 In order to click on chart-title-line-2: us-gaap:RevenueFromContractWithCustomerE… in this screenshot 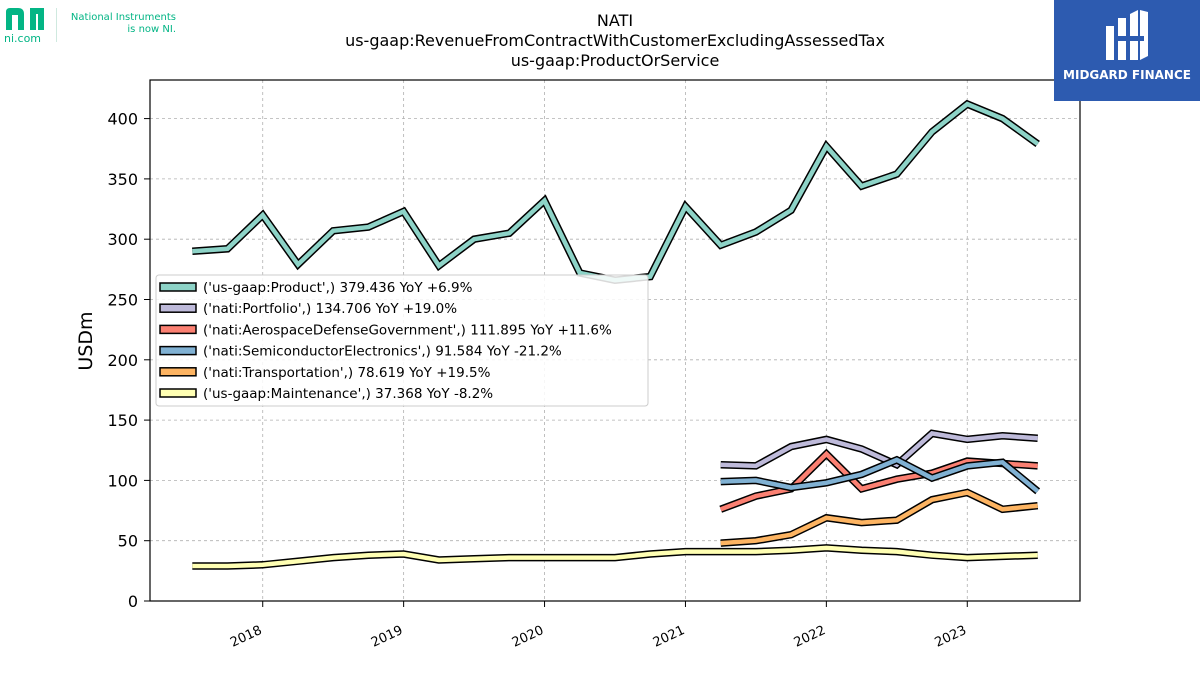, I will do `click(615, 40)`.